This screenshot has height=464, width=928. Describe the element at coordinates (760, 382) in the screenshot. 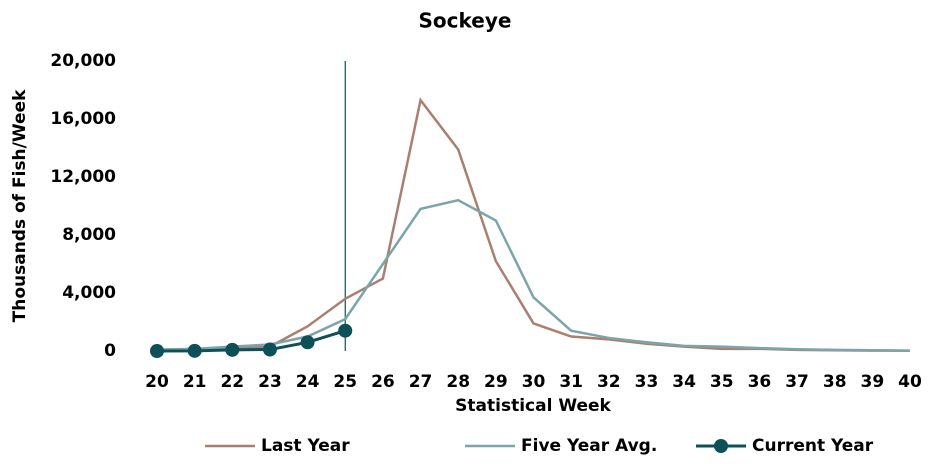

I see `x-tick-label: 36` at that location.